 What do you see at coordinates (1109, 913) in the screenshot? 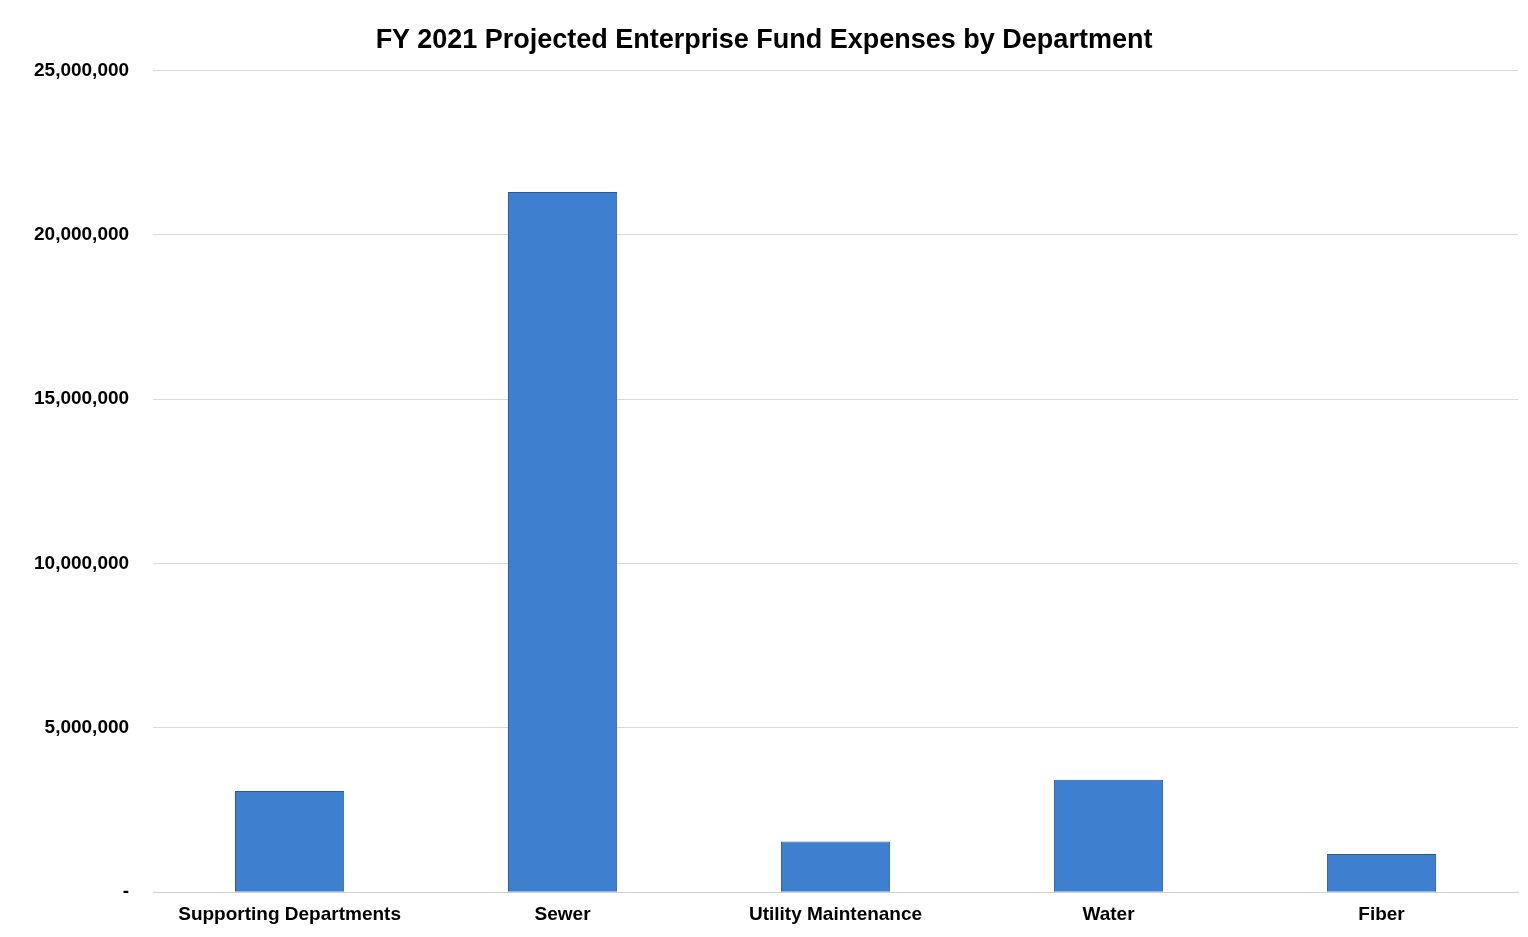
I see `x-tick-label: Water` at bounding box center [1109, 913].